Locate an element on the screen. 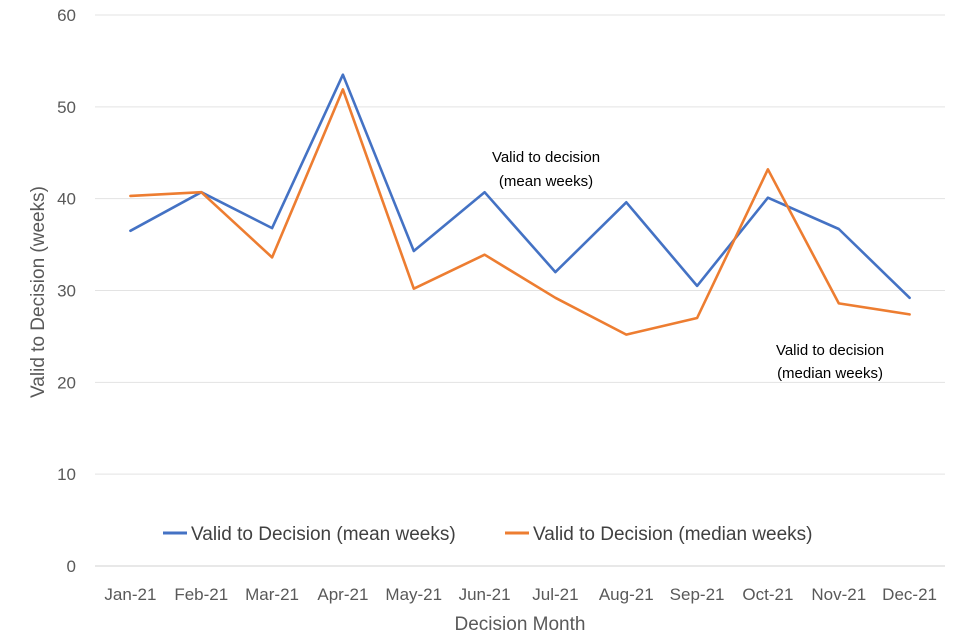 Image resolution: width=960 pixels, height=640 pixels. legend-label-mean: Valid to Decision (mean weeks) is located at coordinates (323, 534).